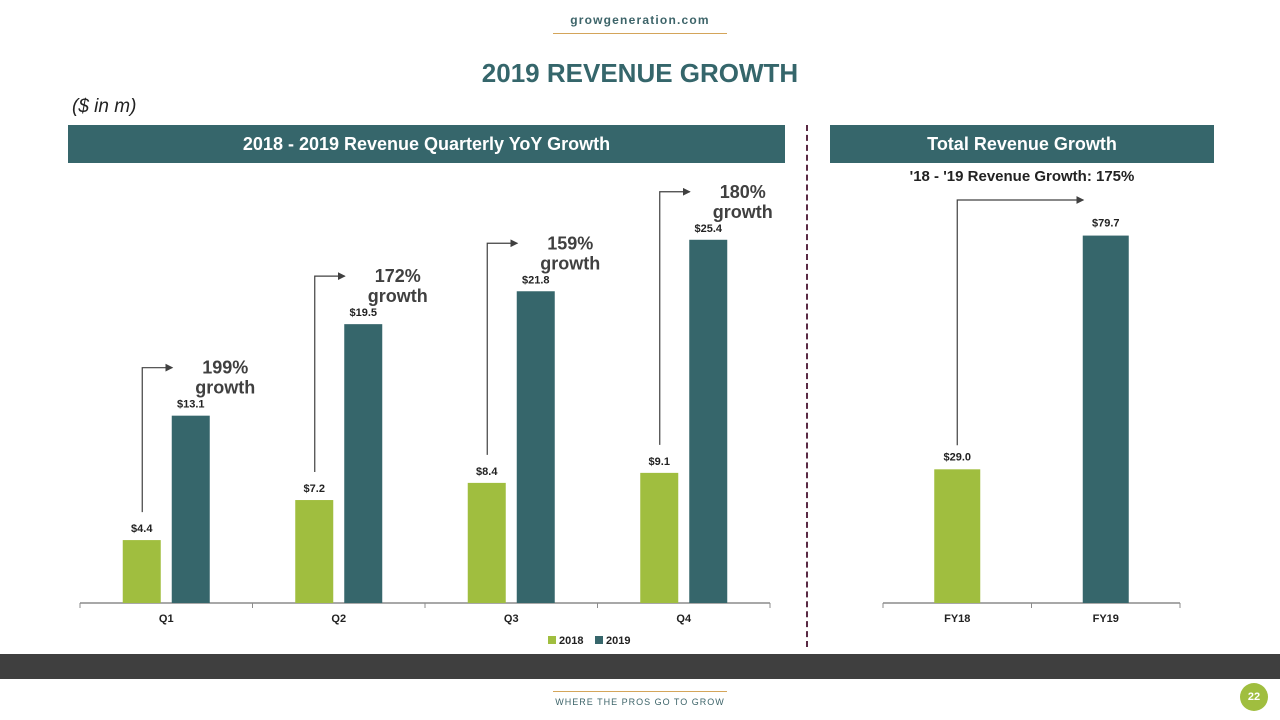 The width and height of the screenshot is (1280, 720). What do you see at coordinates (191, 405) in the screenshot?
I see `data-label-2019: $13.1` at bounding box center [191, 405].